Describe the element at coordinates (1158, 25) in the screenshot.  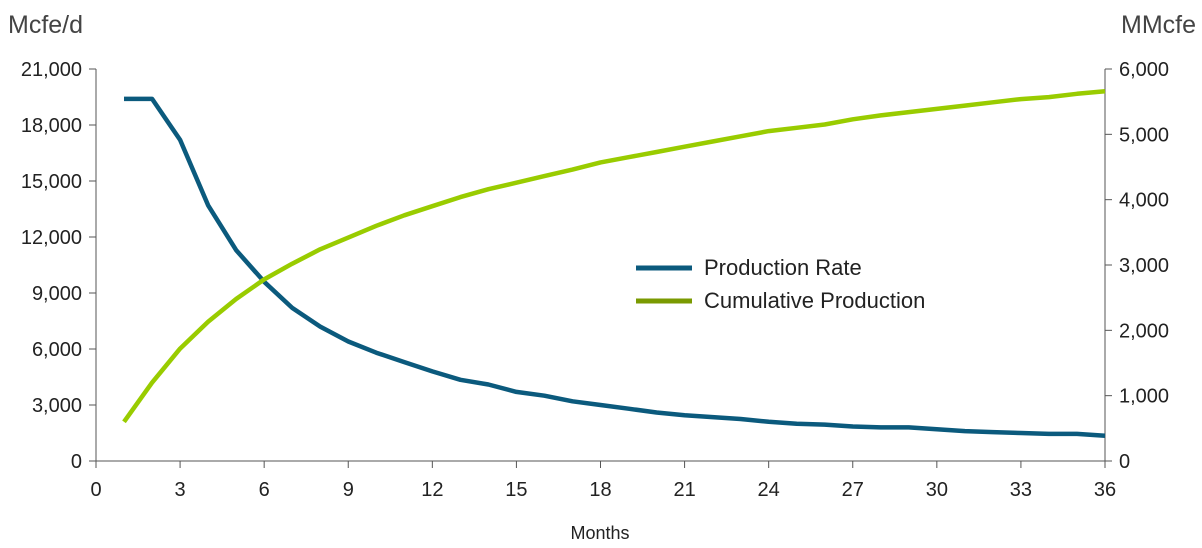
I see `y-right-axis-title: MMcfe` at that location.